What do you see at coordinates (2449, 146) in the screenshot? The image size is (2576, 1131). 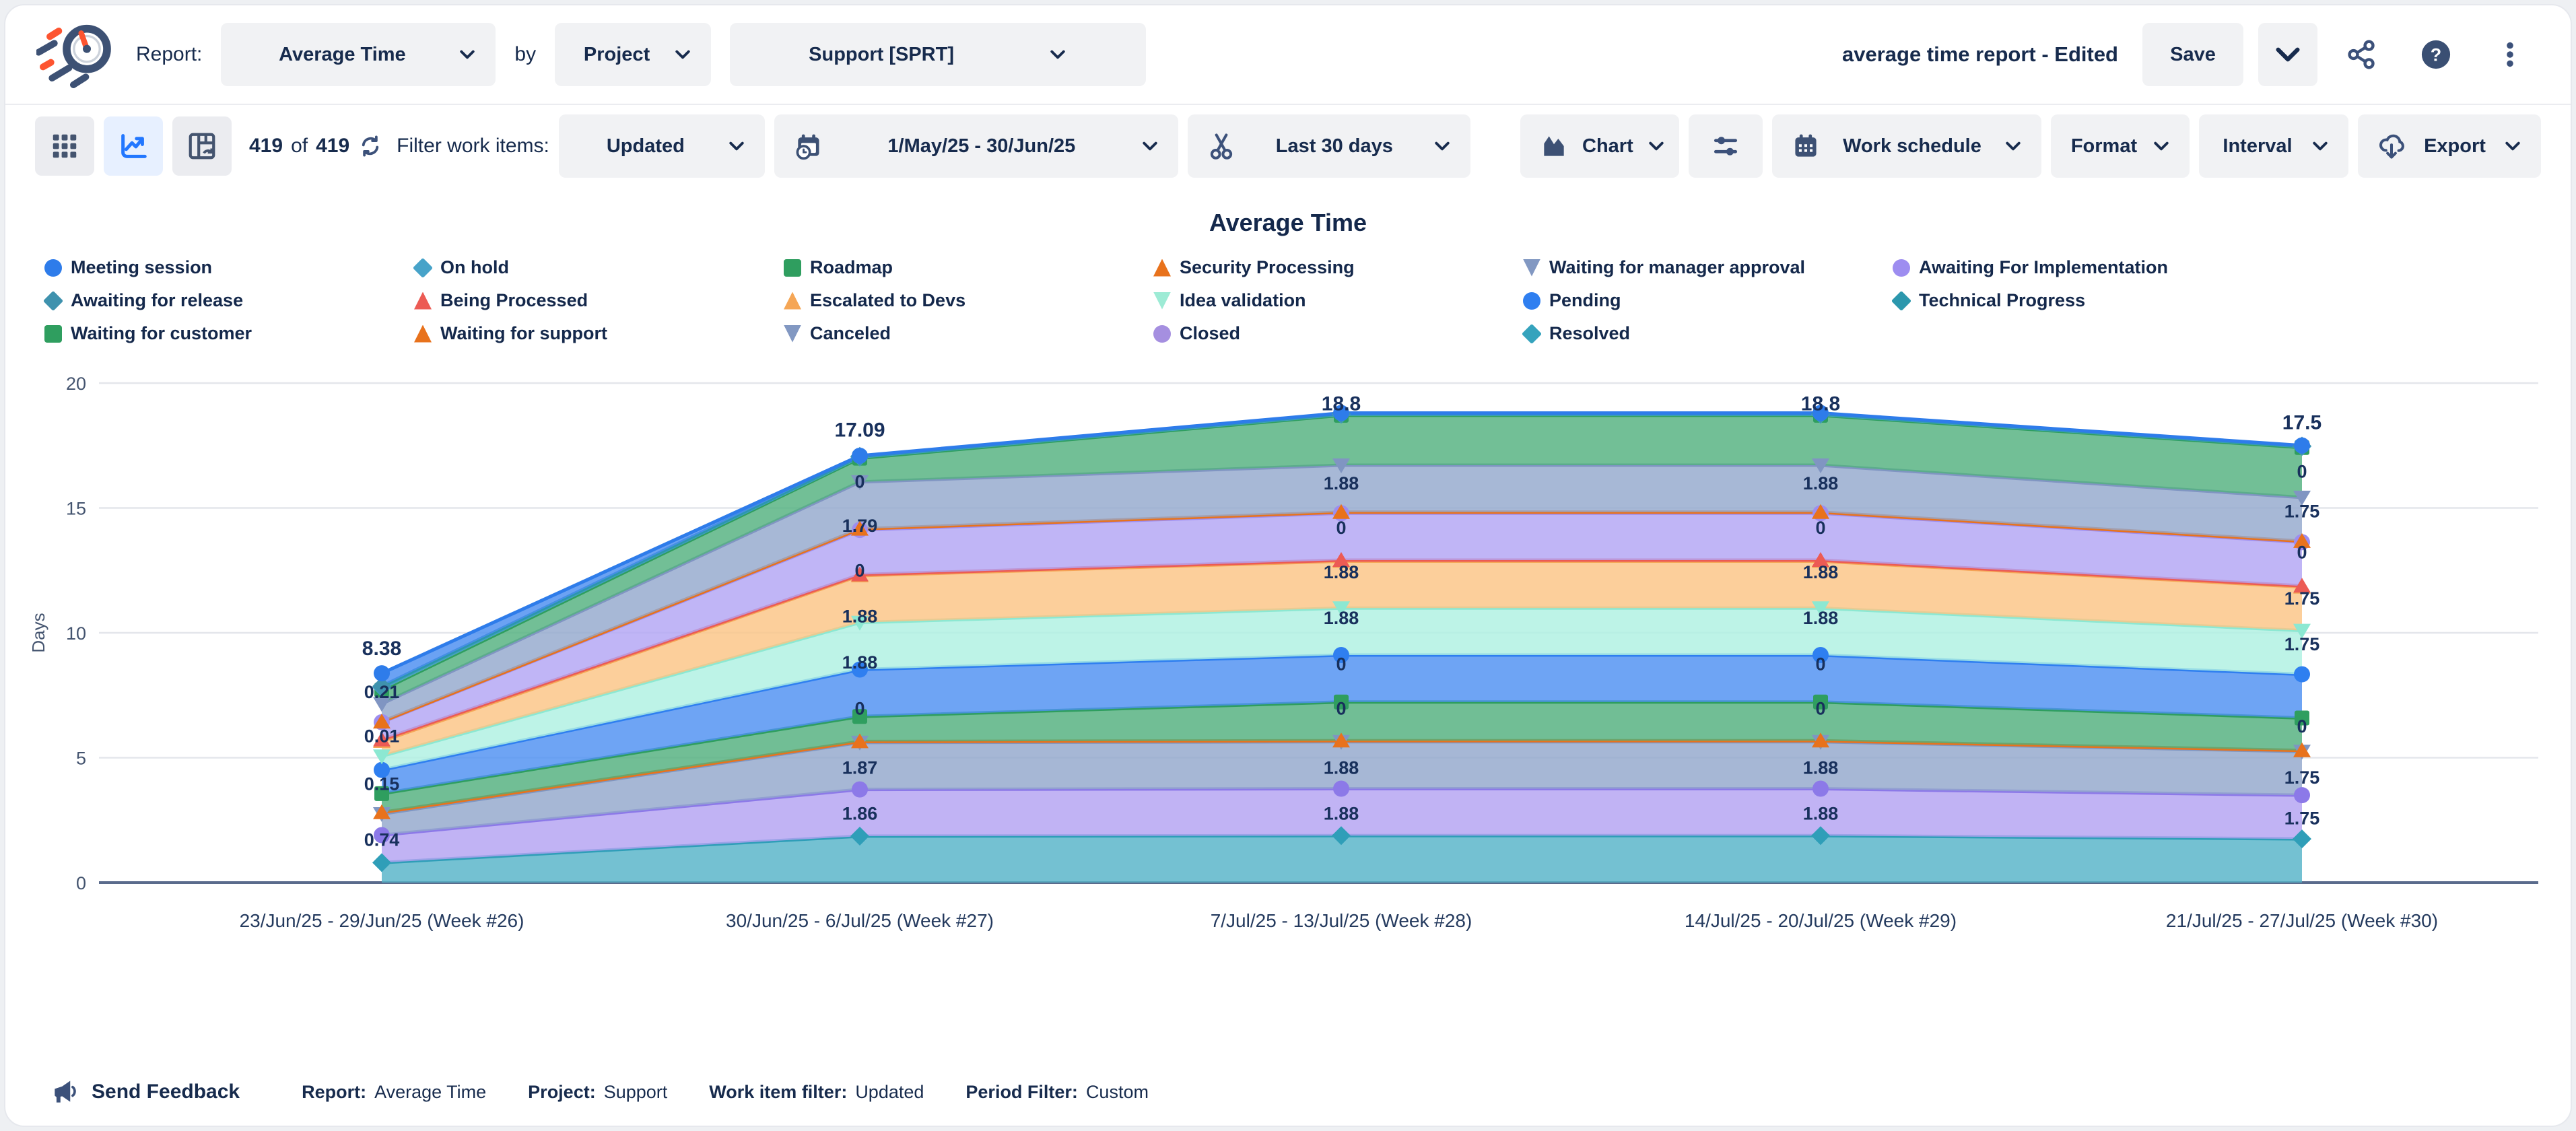 I see `export-dropdown: Export` at bounding box center [2449, 146].